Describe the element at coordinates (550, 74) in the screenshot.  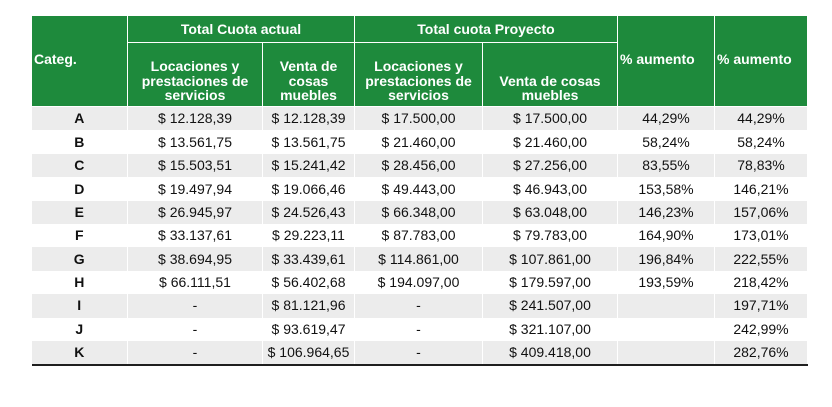
I see `header-venta-proyecto: Venta de cosas muebles` at that location.